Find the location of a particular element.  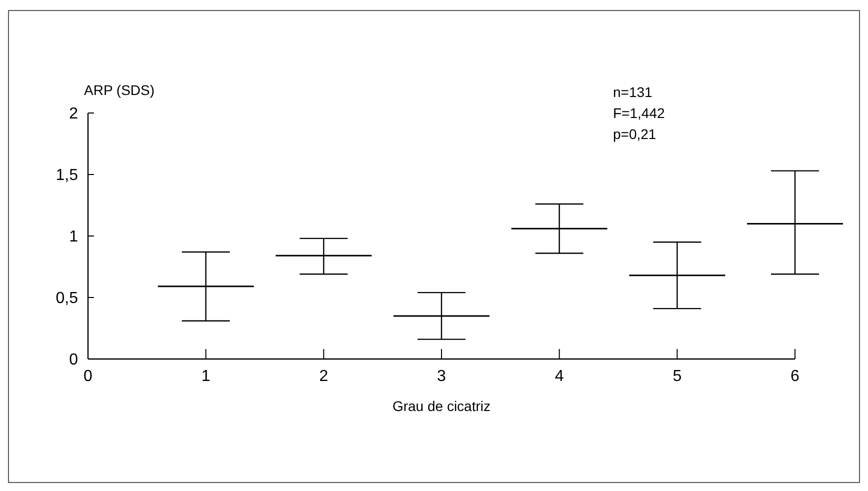

y-axis-title: ARP (SDS) is located at coordinates (119, 90).